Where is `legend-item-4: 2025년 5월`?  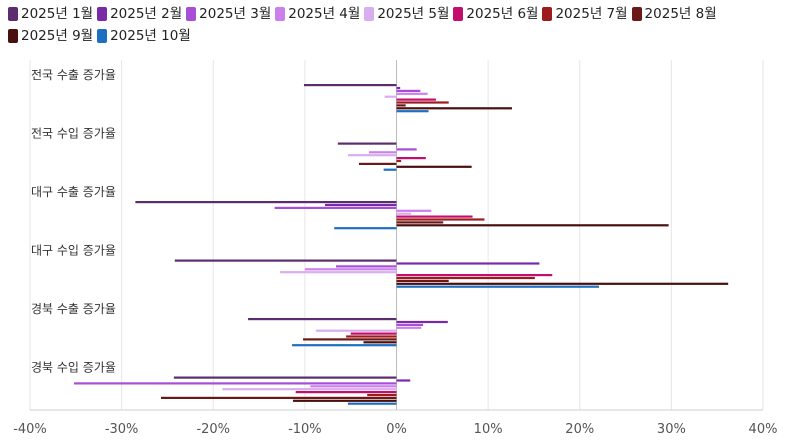
legend-item-4: 2025년 5월 is located at coordinates (406, 14).